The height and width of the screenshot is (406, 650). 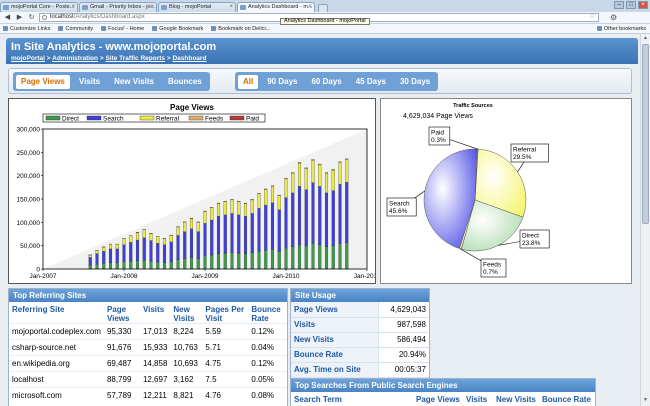 What do you see at coordinates (43, 81) in the screenshot?
I see `tab-page-views: Page Views` at bounding box center [43, 81].